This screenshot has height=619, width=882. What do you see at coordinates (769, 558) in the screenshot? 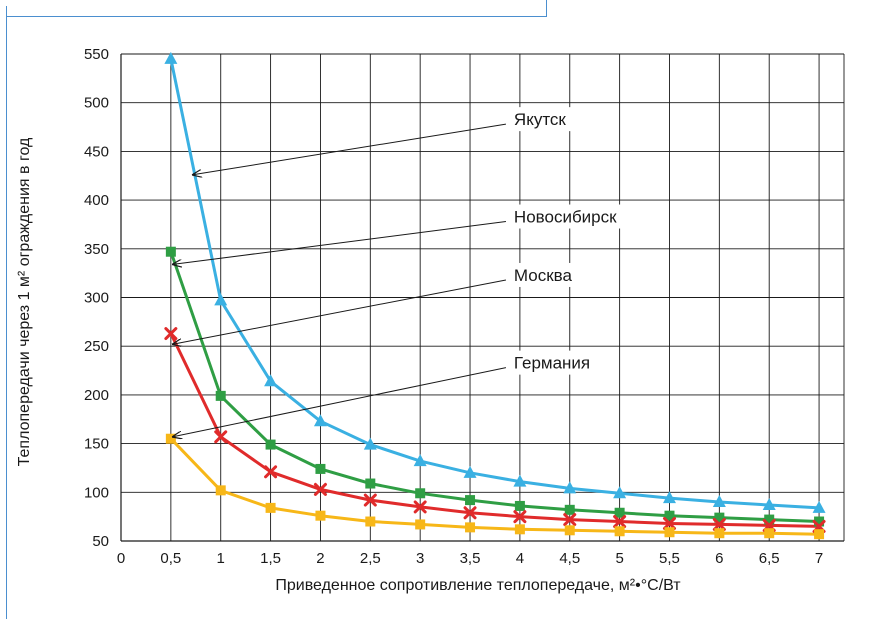
I see `x-tick-label: 6,5` at bounding box center [769, 558].